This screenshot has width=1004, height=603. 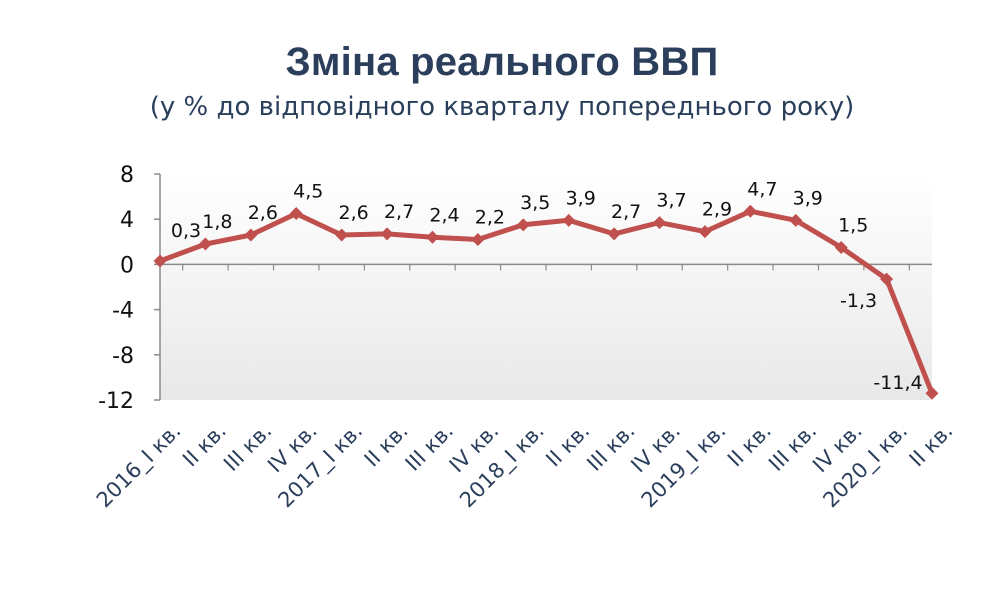 I want to click on data-label: 3,5, so click(x=535, y=203).